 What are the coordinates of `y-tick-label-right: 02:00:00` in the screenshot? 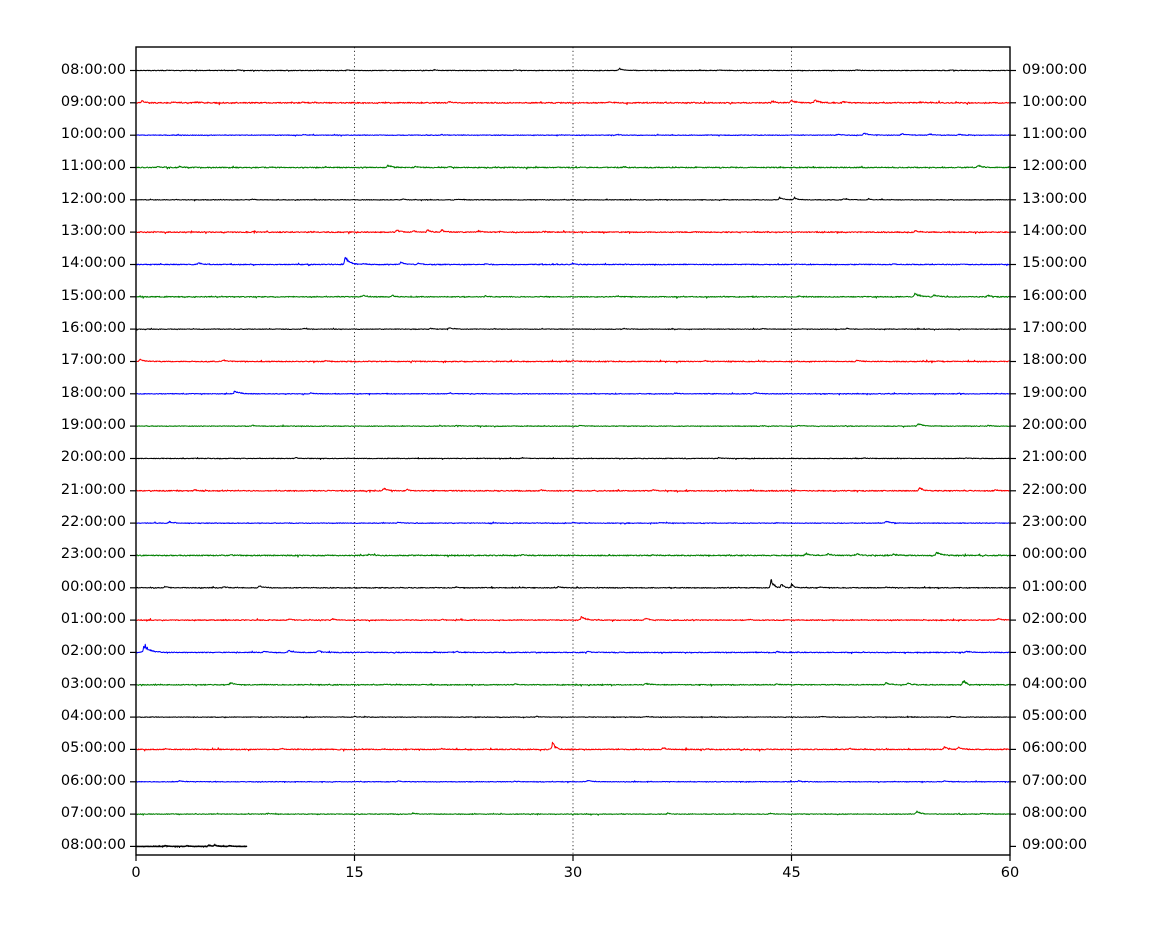 It's located at (1055, 619).